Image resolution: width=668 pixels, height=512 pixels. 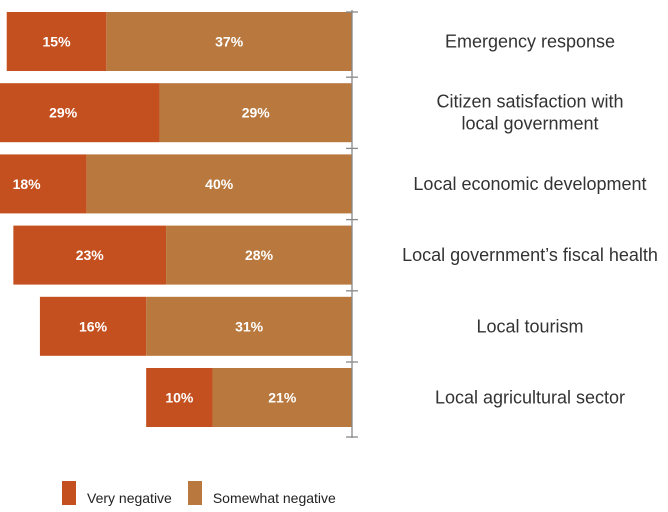 I want to click on legend-label-somewhat-negative: Somewhat negative, so click(x=274, y=498).